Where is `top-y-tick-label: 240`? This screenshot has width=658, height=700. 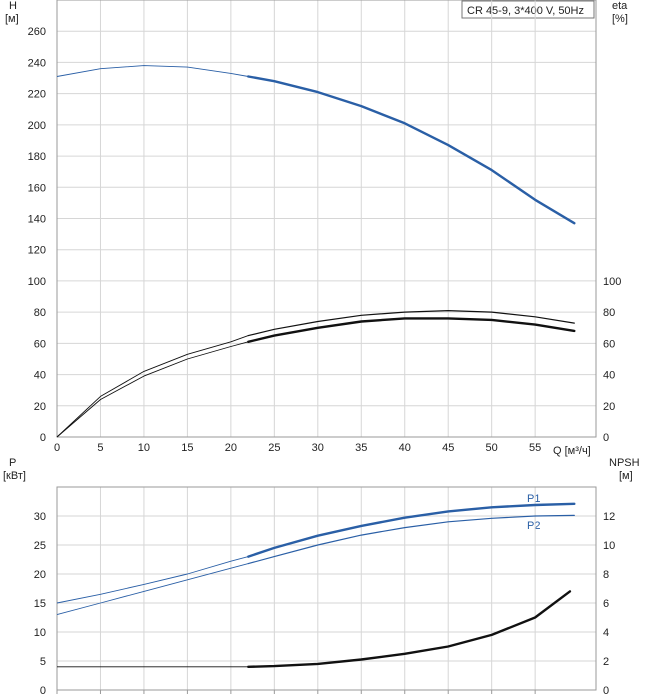 top-y-tick-label: 240 is located at coordinates (37, 63).